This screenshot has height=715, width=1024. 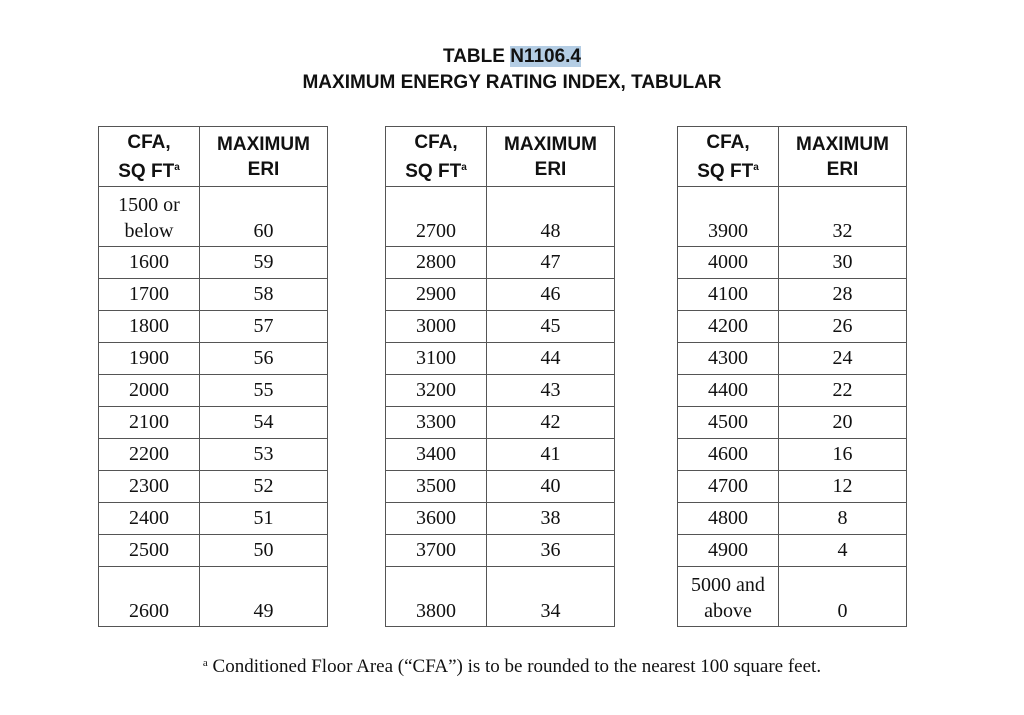 I want to click on eri-cell: 34, so click(x=550, y=596).